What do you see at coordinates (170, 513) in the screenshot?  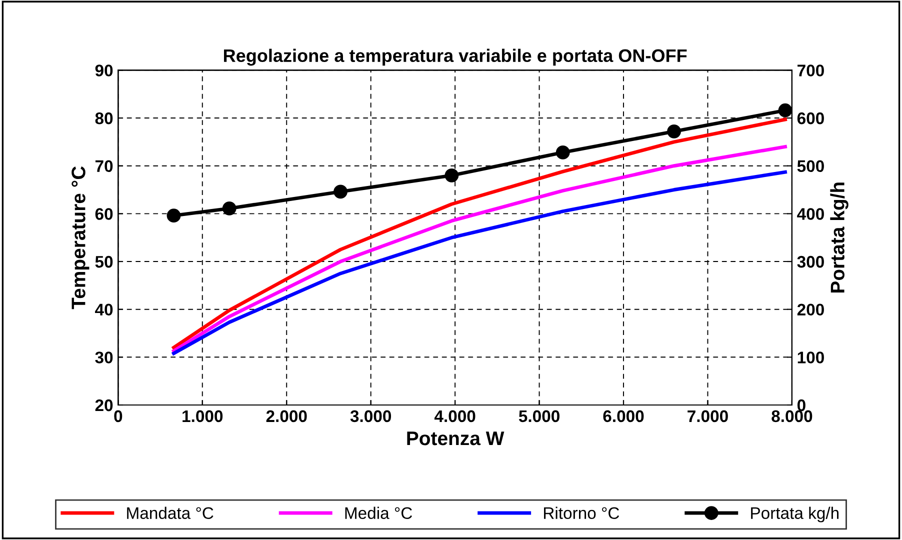 I see `legend-label: Mandata °C` at bounding box center [170, 513].